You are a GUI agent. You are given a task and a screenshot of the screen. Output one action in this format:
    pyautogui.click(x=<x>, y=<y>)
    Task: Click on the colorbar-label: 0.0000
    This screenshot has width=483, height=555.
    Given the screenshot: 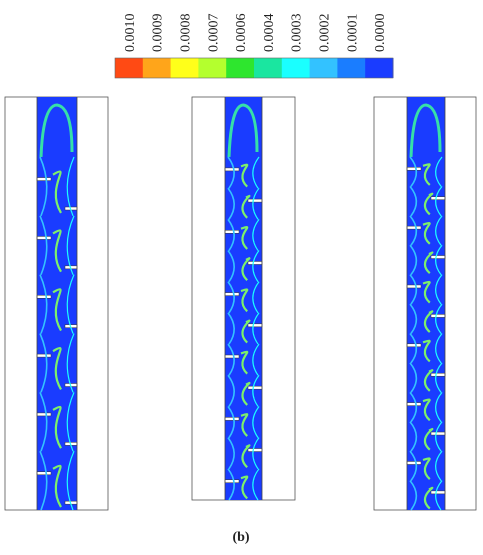 What is the action you would take?
    pyautogui.click(x=380, y=33)
    